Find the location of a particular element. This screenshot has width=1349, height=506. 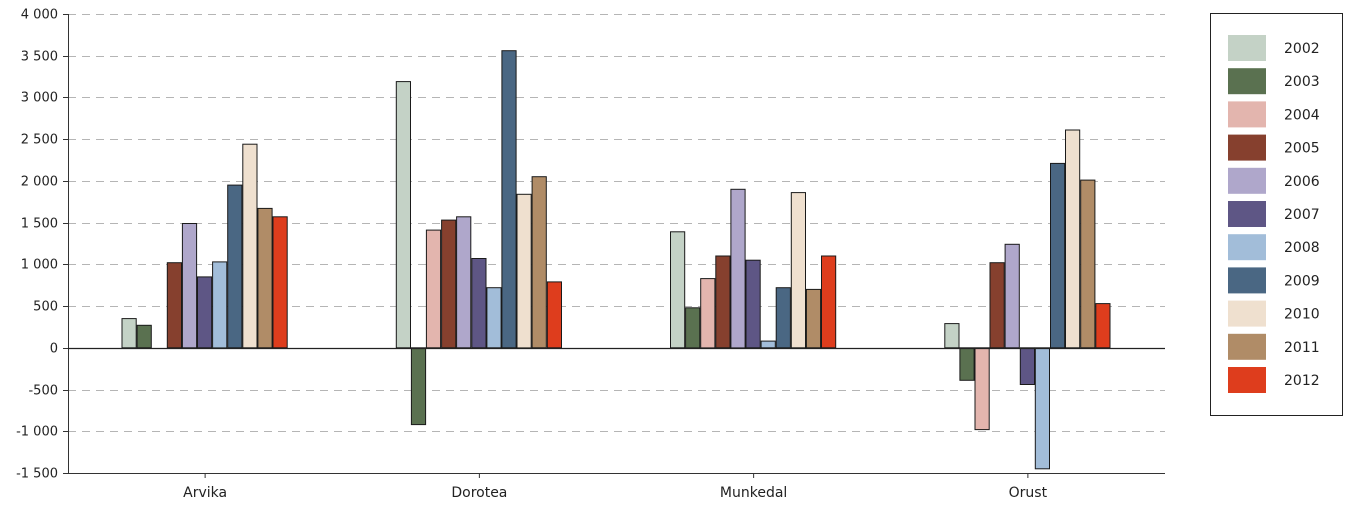

bar-orust-2011 is located at coordinates (1088, 264).